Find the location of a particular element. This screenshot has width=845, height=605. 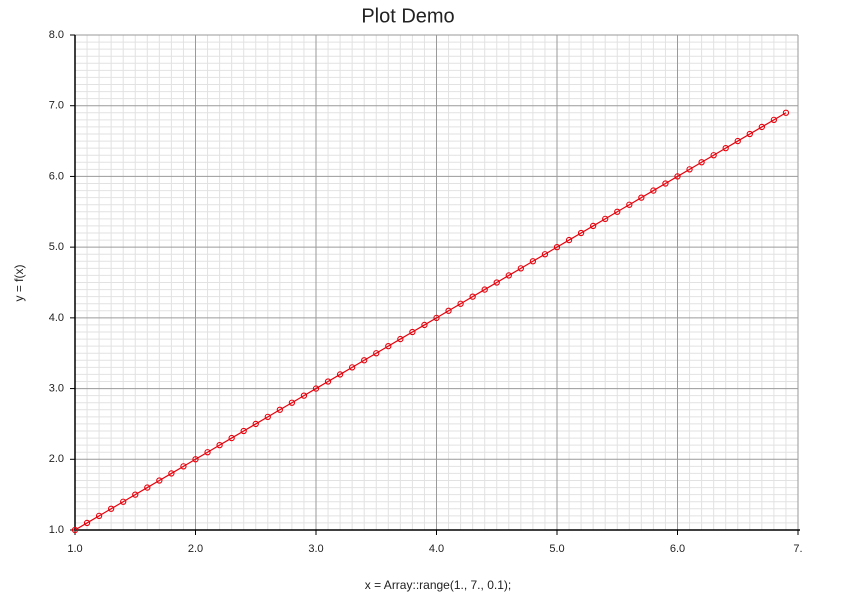

x-tick-label: 7. is located at coordinates (797, 549).